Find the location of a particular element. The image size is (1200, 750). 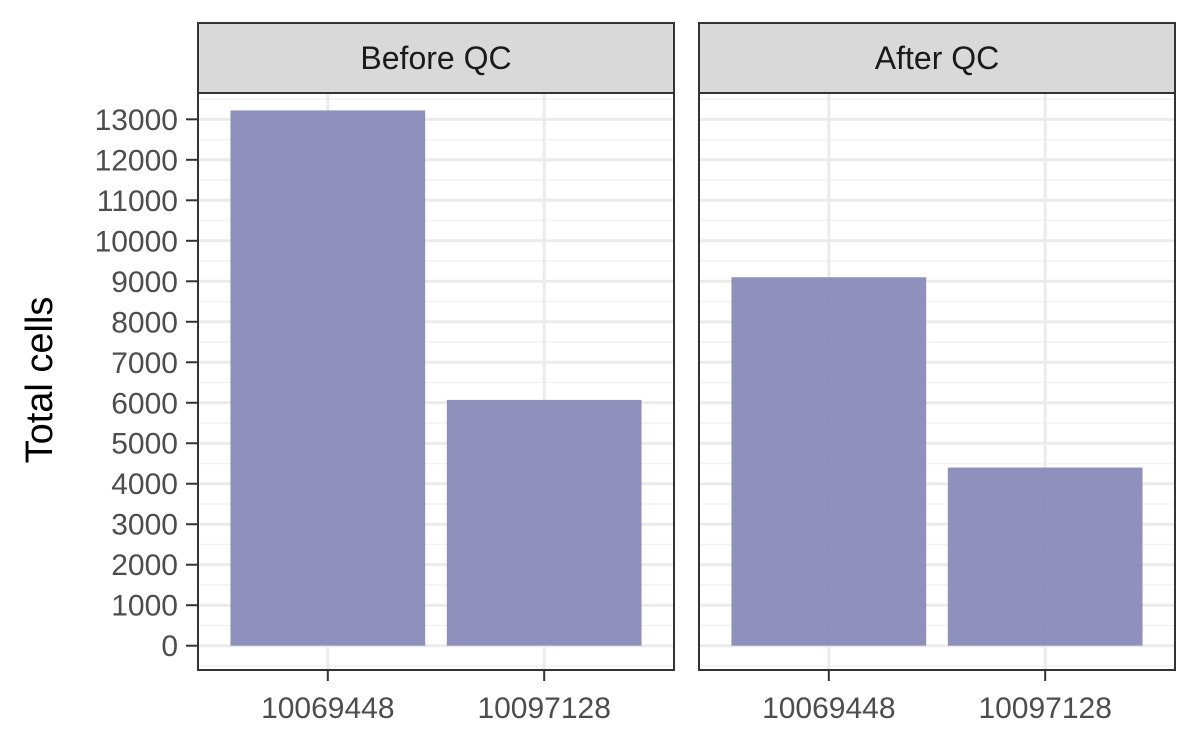

y-tick-label: 4000 is located at coordinates (144, 484).